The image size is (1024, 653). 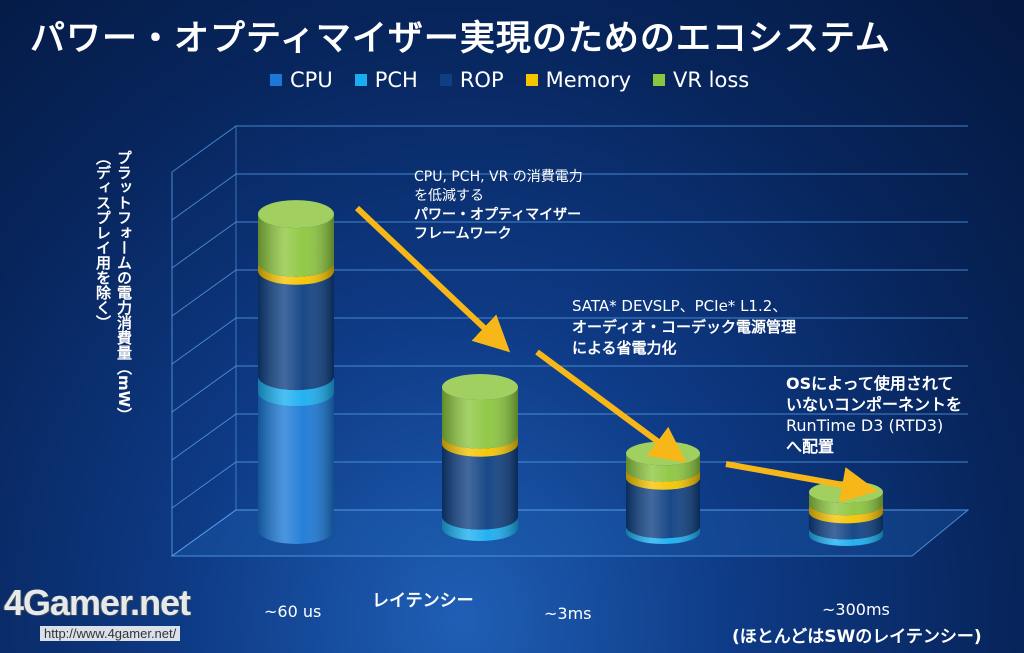 What do you see at coordinates (531, 80) in the screenshot?
I see `legend-swatch-memory` at bounding box center [531, 80].